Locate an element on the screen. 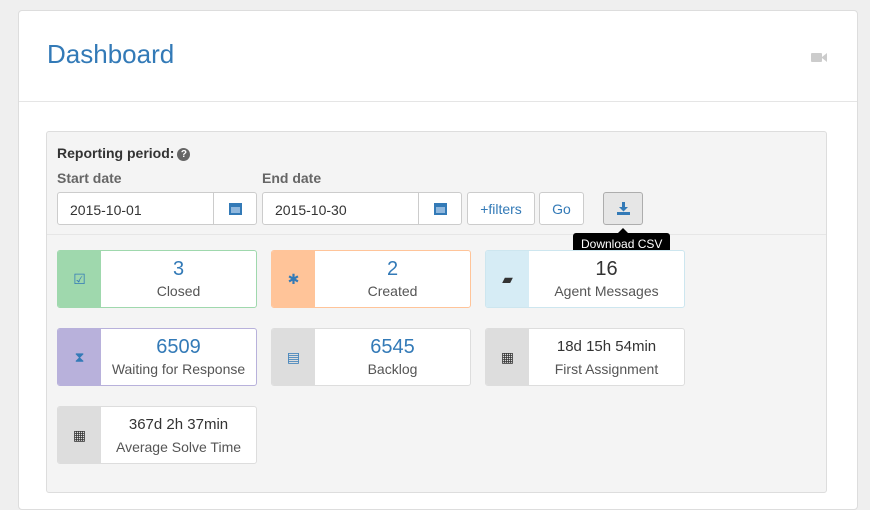 This screenshot has width=870, height=510. list-icon: ▤ is located at coordinates (293, 356).